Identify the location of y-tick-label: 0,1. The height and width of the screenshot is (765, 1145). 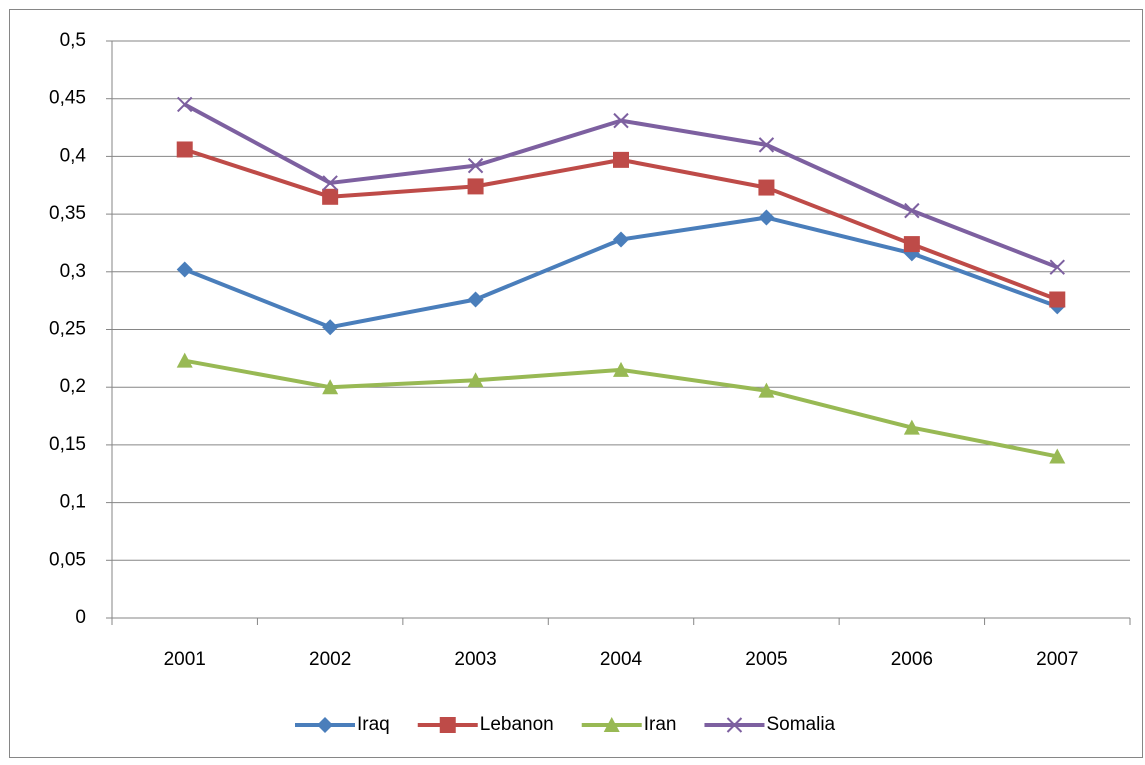
(73, 502).